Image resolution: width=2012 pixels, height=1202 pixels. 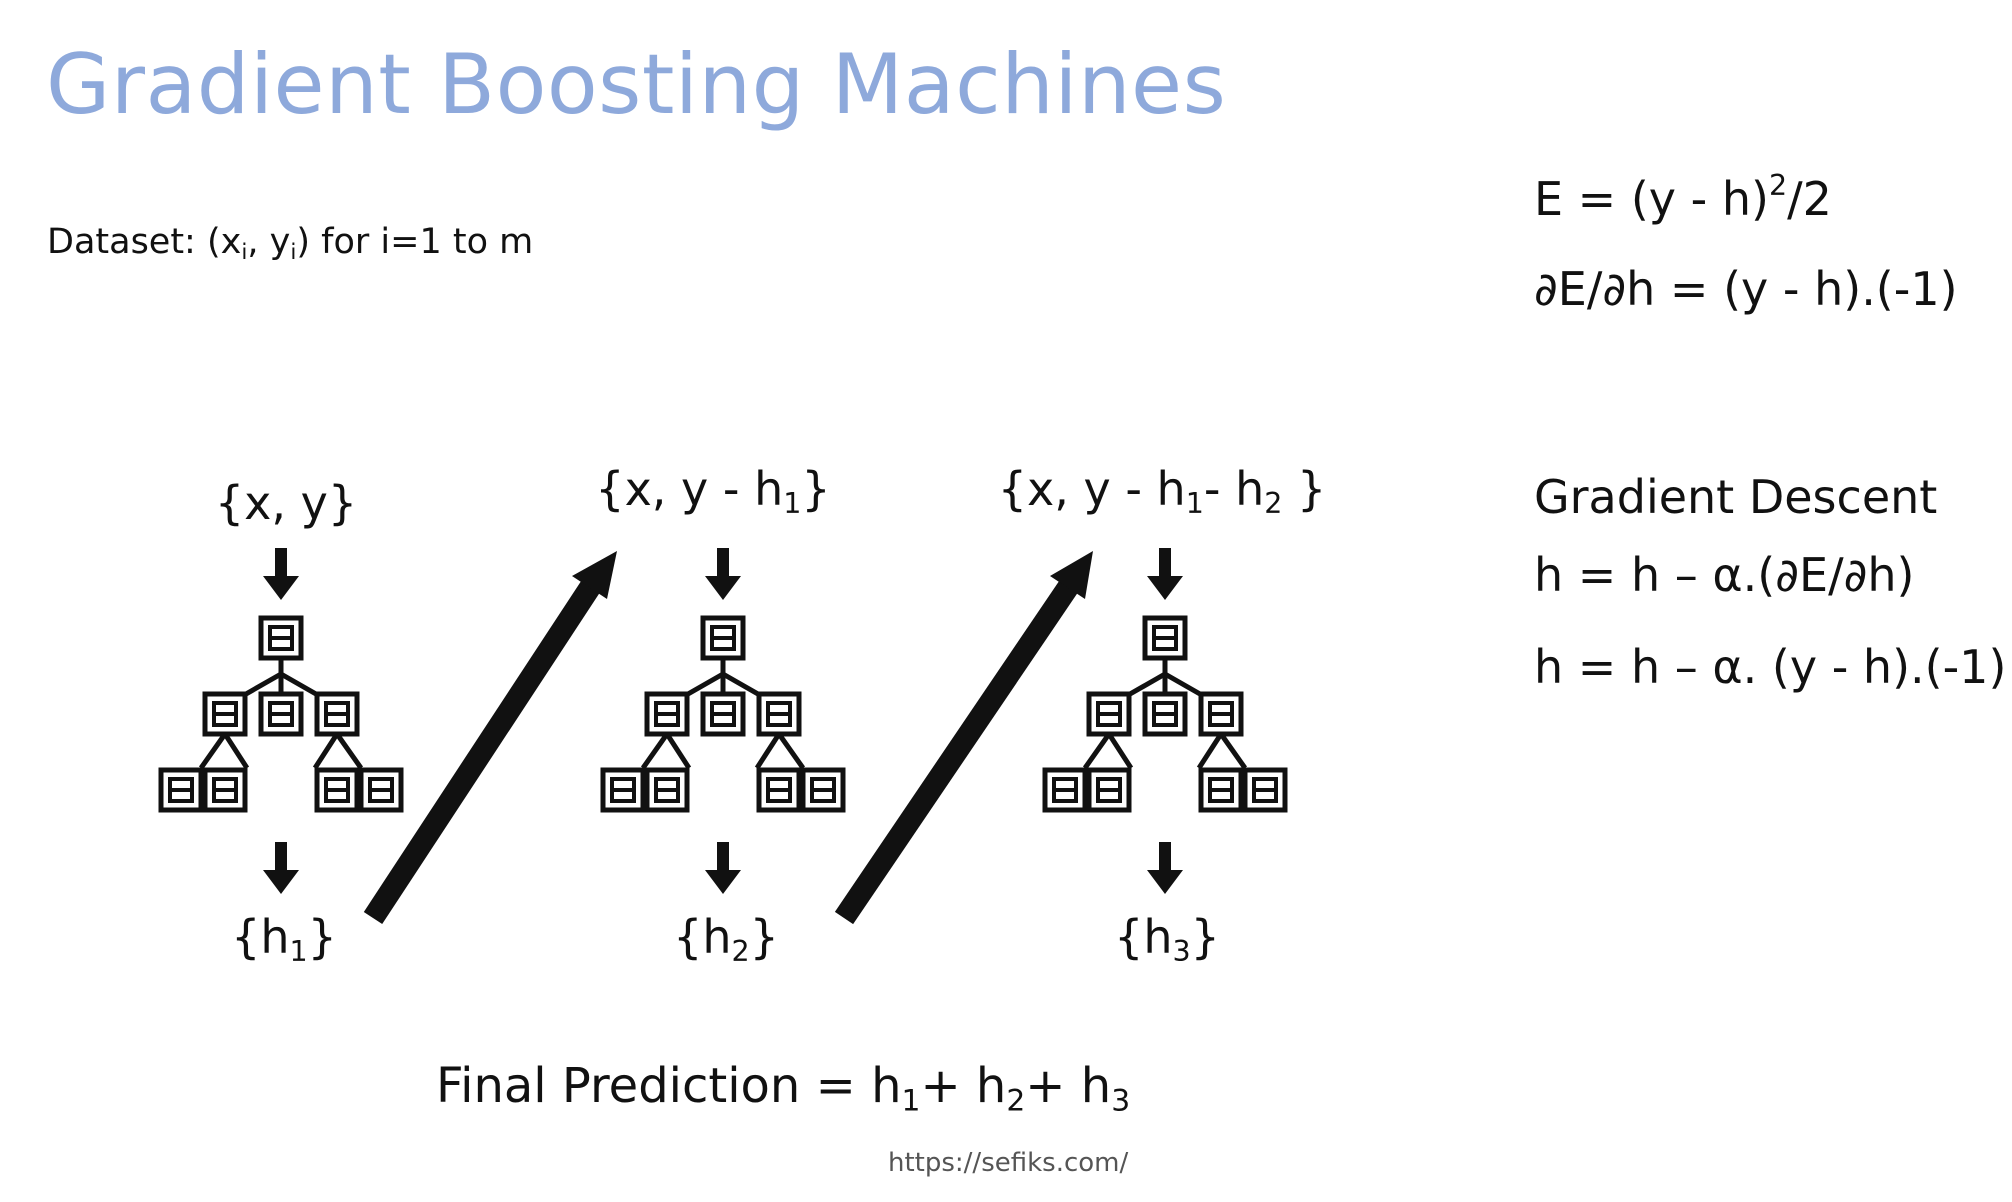 What do you see at coordinates (1746, 289) in the screenshot?
I see `error-derivative: ∂E/∂h = (y - h).(-1)` at bounding box center [1746, 289].